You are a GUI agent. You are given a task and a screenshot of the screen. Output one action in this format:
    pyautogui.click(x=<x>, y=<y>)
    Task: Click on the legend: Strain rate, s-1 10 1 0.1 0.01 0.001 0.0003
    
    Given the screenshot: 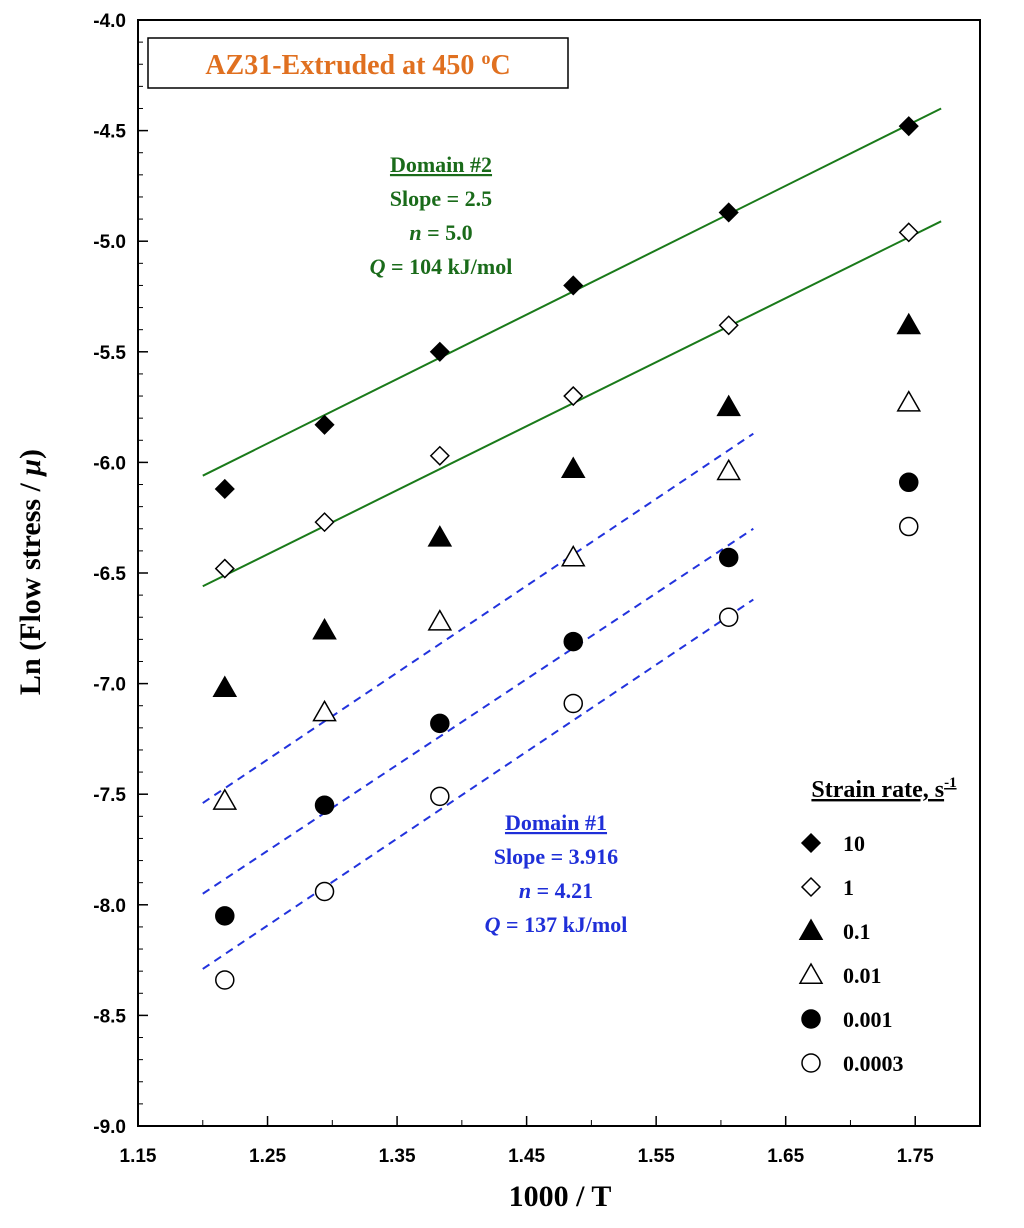 What is the action you would take?
    pyautogui.click(x=877, y=925)
    